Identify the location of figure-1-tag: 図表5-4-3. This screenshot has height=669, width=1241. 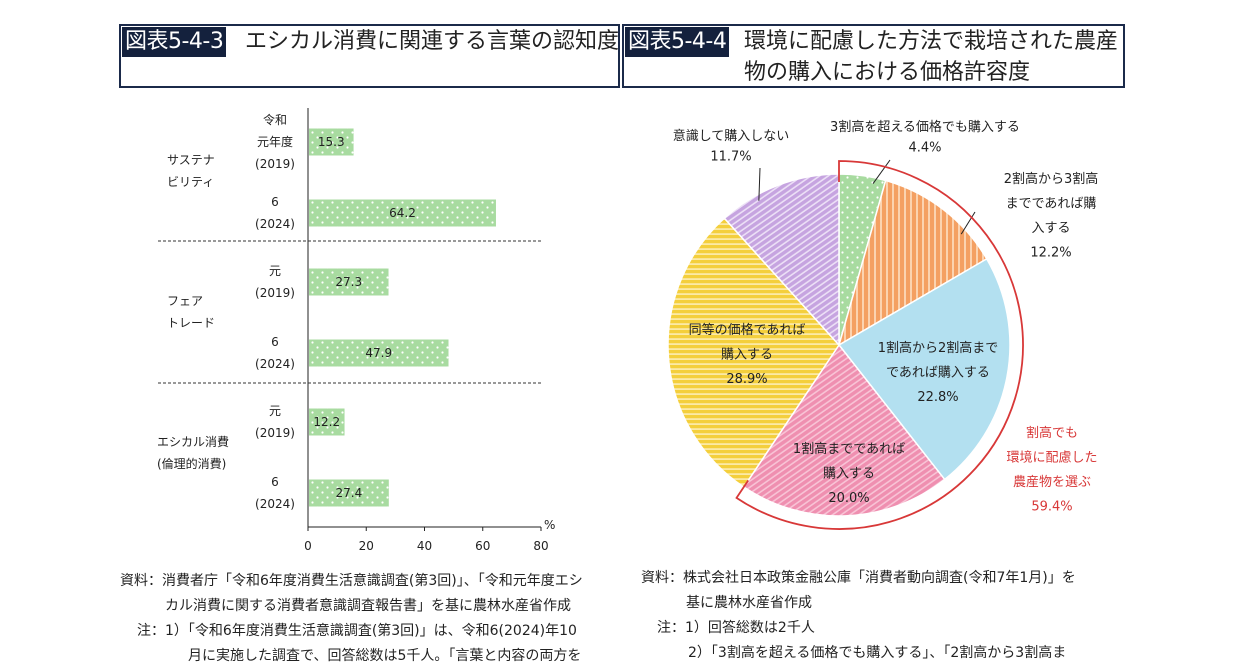
(174, 42).